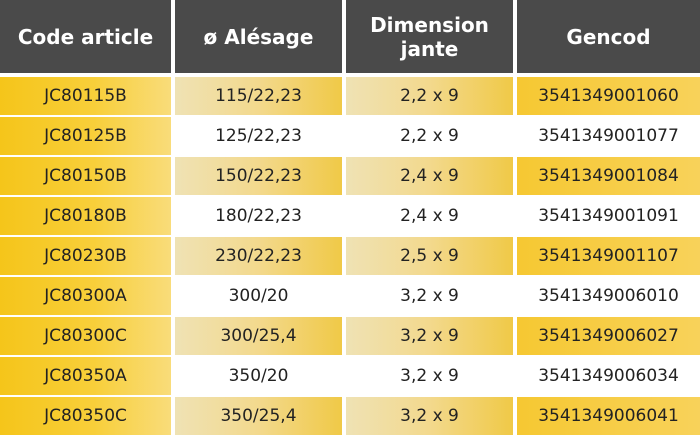 This screenshot has height=437, width=700. What do you see at coordinates (608, 256) in the screenshot?
I see `cell-gencod: 3541349001107` at bounding box center [608, 256].